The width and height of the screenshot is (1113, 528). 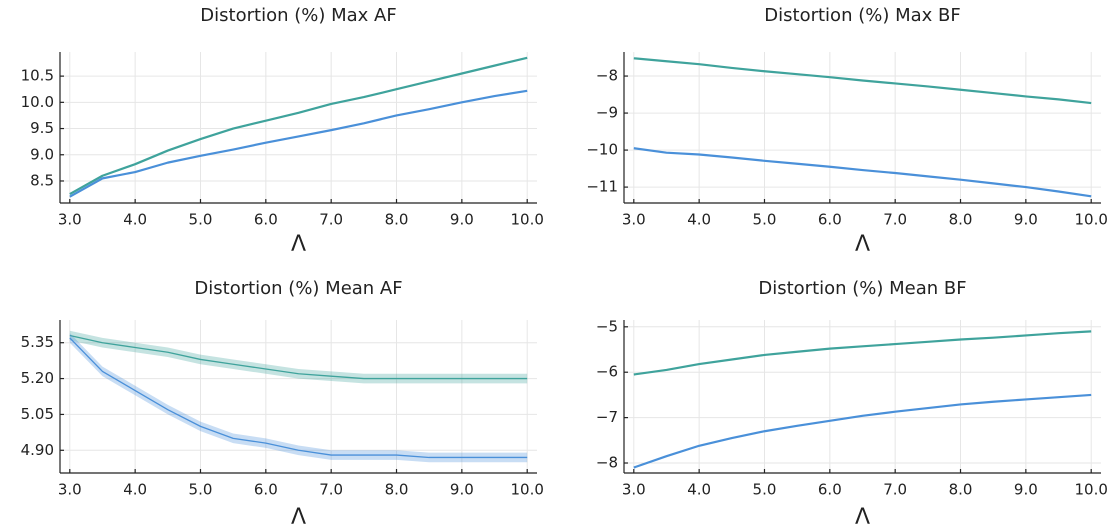 What do you see at coordinates (602, 187) in the screenshot?
I see `y-tick-label: −11` at bounding box center [602, 187].